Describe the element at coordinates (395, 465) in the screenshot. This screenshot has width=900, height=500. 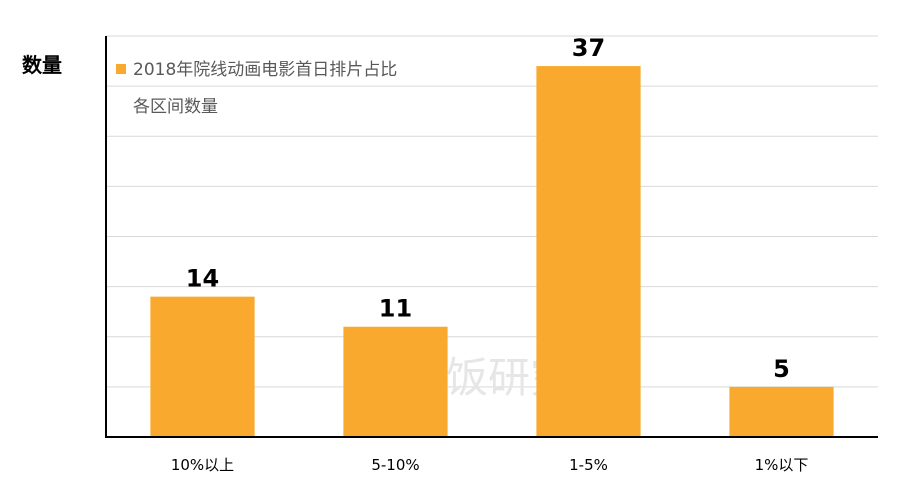
I see `x-tick-label: 5-10%` at that location.